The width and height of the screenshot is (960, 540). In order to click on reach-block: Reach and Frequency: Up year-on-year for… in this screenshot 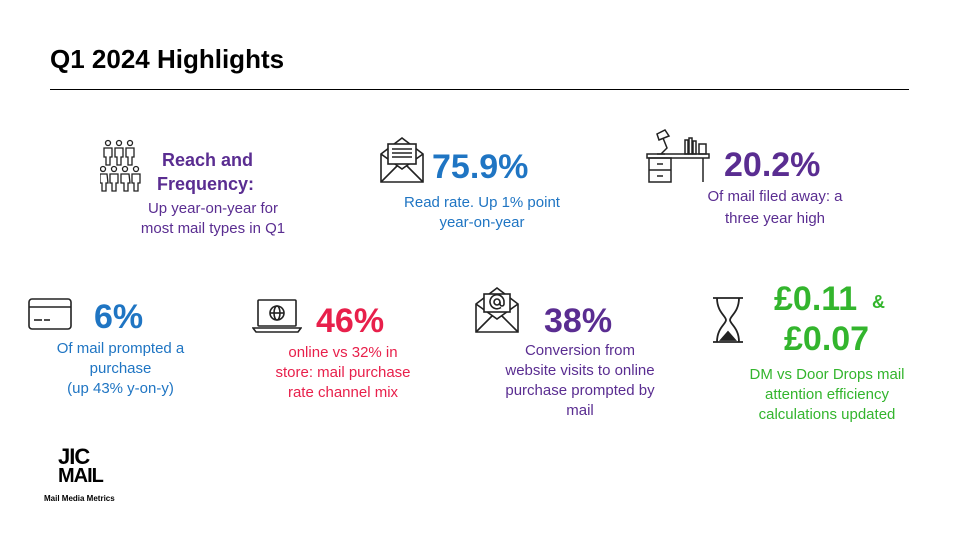, I will do `click(210, 193)`.